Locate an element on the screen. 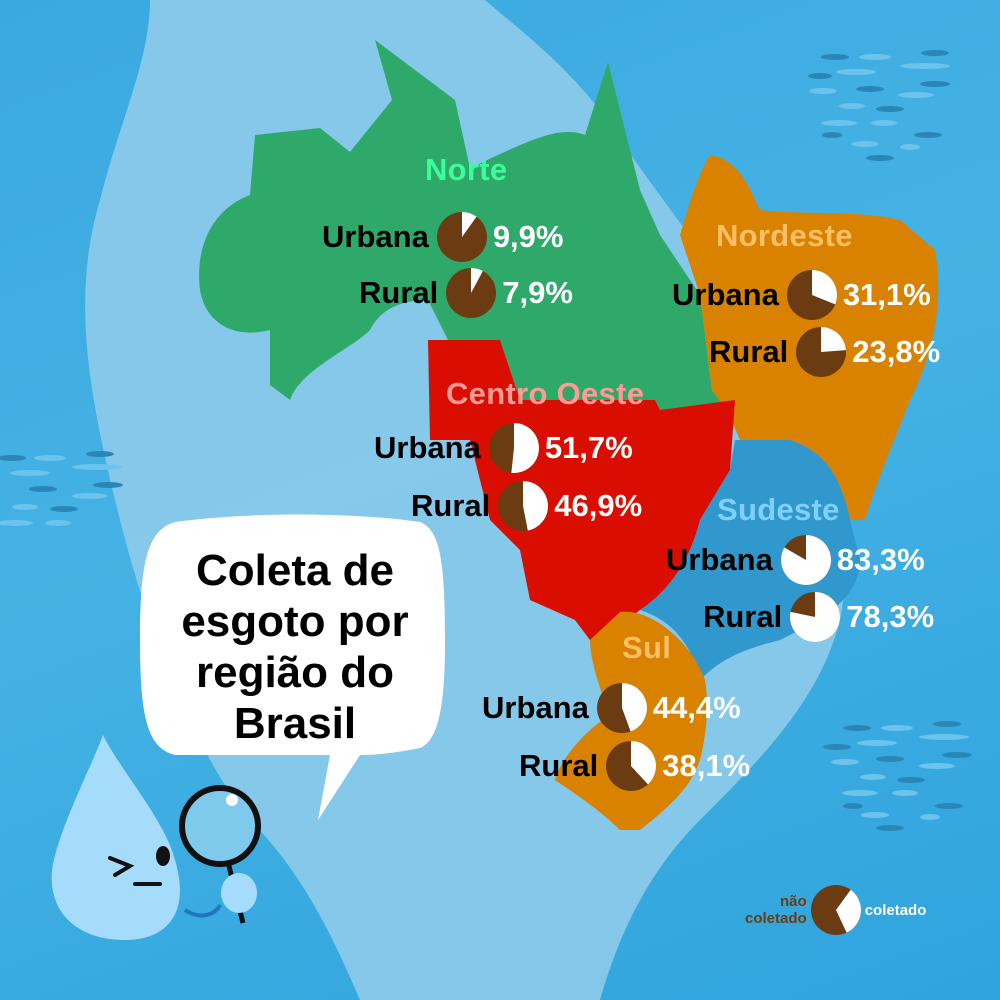 Image resolution: width=1000 pixels, height=1000 pixels. percentage-value: 31,1% is located at coordinates (886, 294).